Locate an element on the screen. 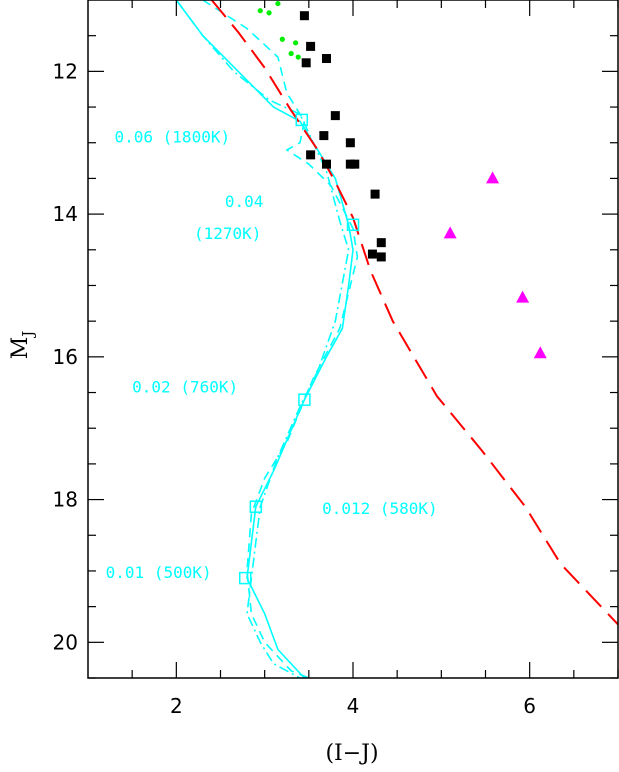 The image size is (619, 772). y-tick-label: 20 is located at coordinates (65, 642).